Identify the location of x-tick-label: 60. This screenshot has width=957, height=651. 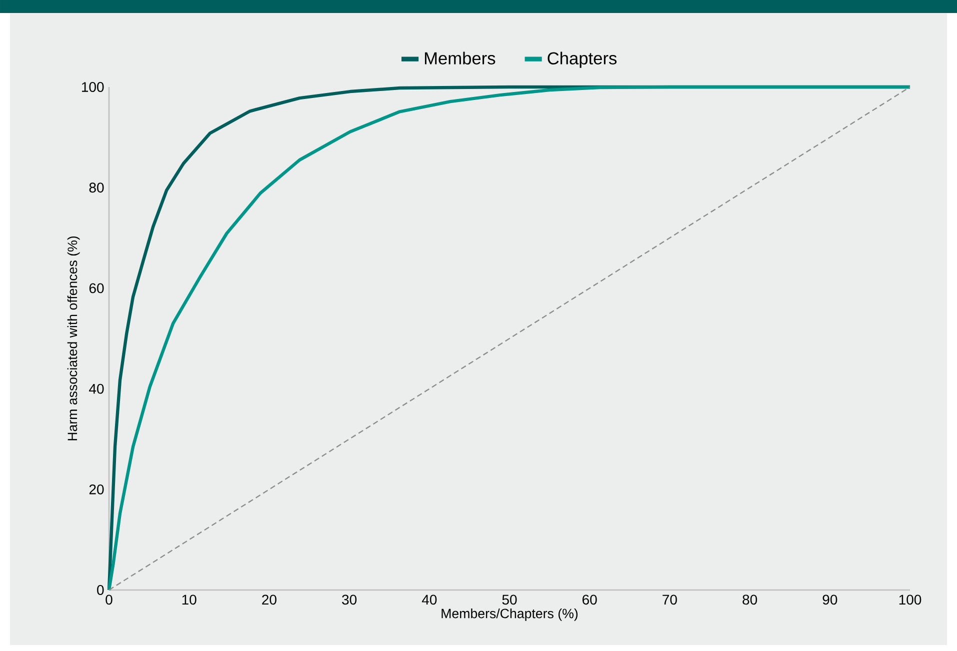
(589, 599).